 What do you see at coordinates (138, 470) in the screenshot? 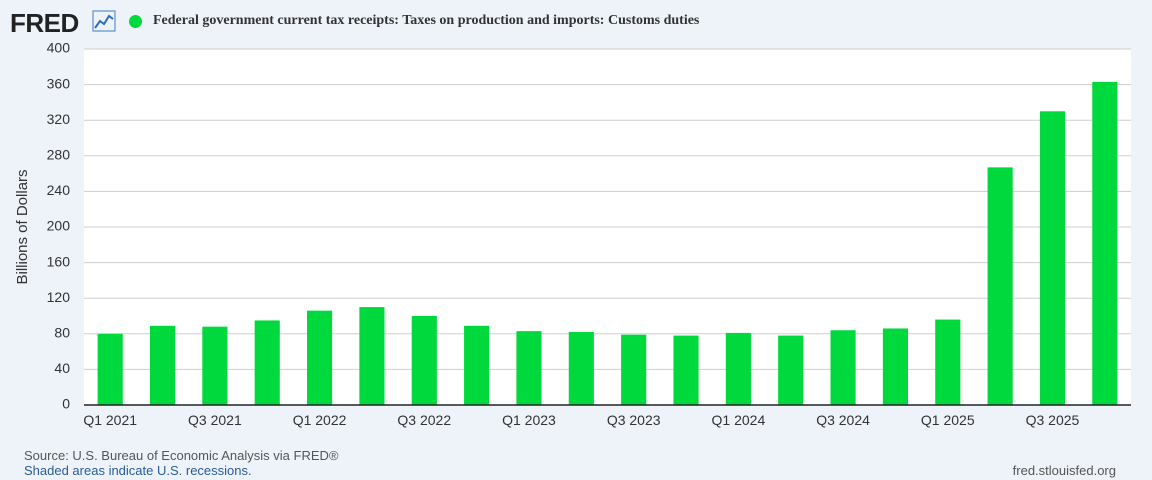
I see `recession-note-link: Shaded areas indicate U.S. recessions.` at bounding box center [138, 470].